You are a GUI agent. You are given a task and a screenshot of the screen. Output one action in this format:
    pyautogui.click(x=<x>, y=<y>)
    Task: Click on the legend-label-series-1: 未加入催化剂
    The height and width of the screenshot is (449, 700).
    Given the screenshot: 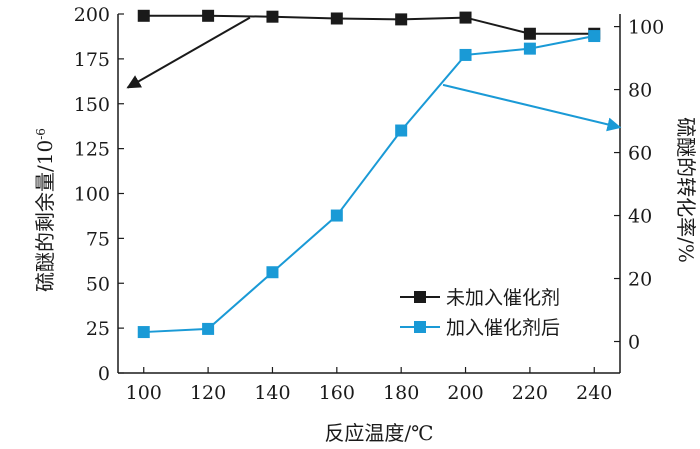 What is the action you would take?
    pyautogui.click(x=503, y=298)
    